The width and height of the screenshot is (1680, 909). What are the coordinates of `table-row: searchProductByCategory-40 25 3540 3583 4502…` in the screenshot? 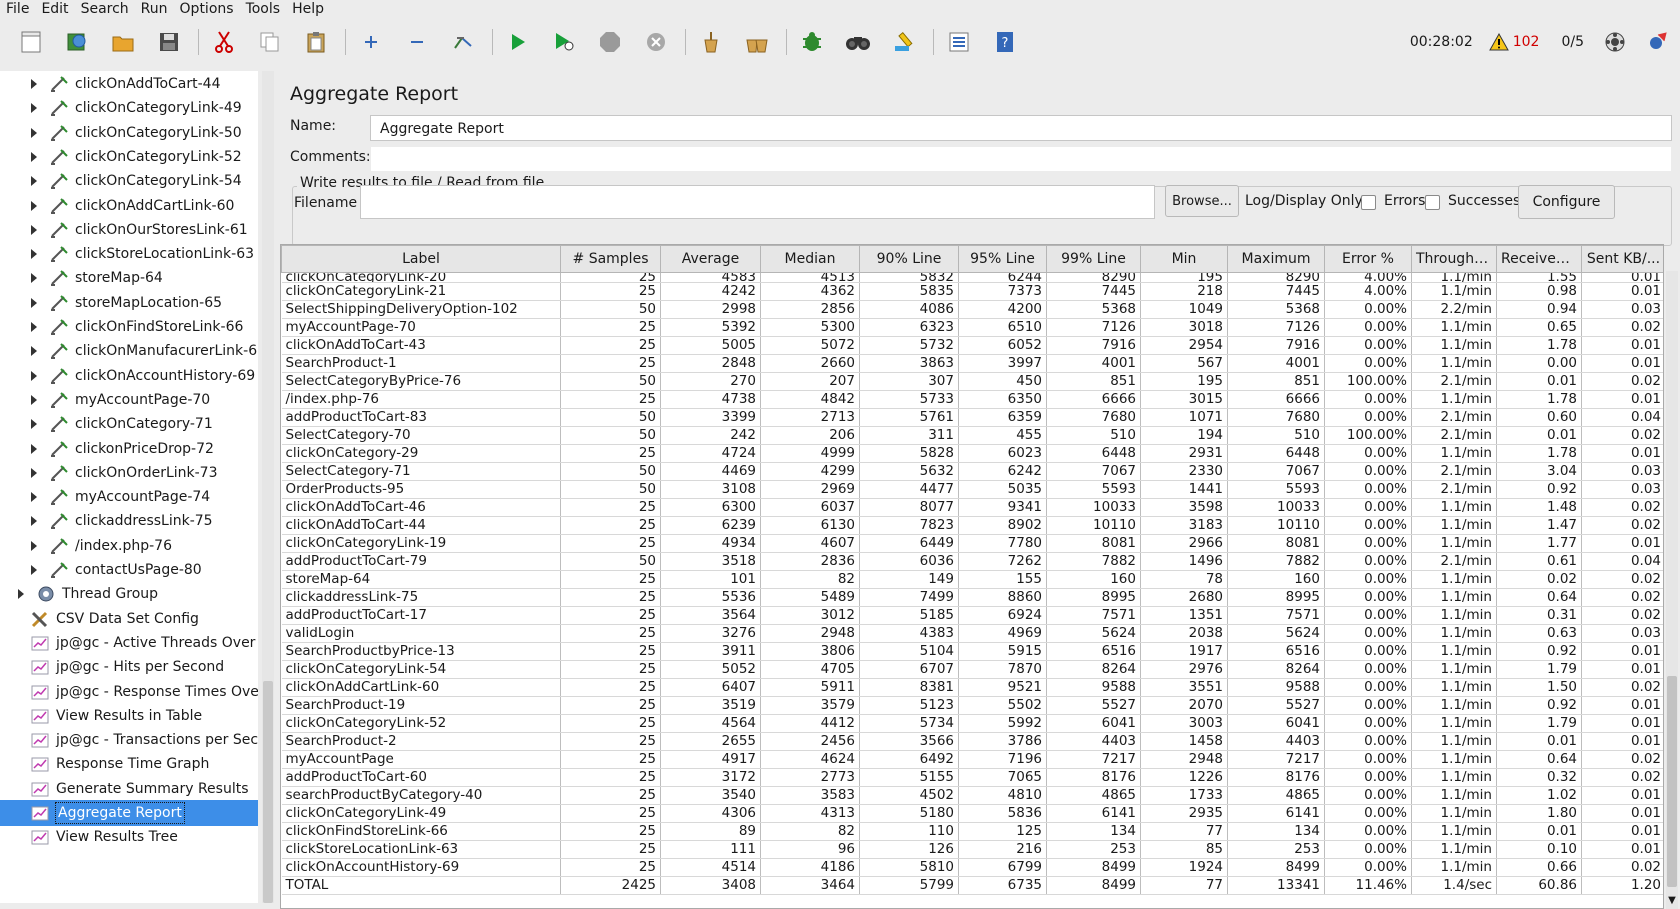 It's located at (972, 795).